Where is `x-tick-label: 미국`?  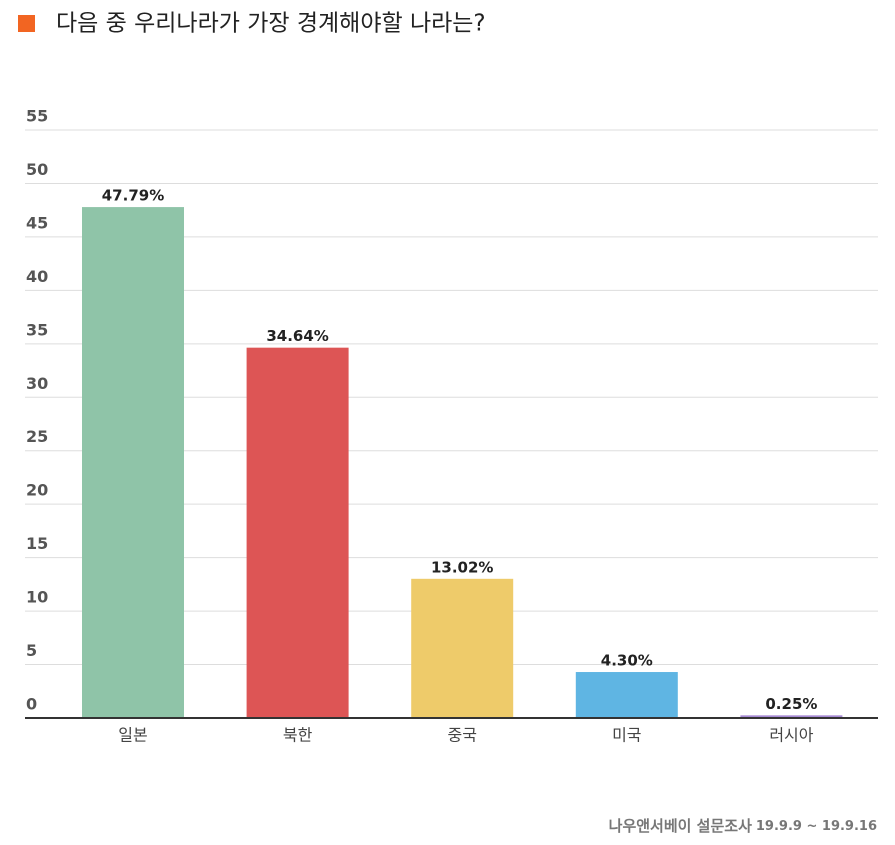 x-tick-label: 미국 is located at coordinates (626, 735).